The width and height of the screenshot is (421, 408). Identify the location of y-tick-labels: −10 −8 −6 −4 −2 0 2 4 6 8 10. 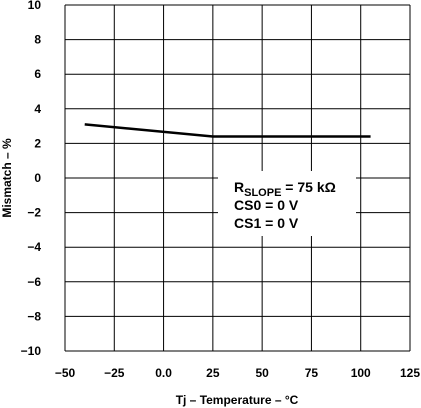
(31, 179).